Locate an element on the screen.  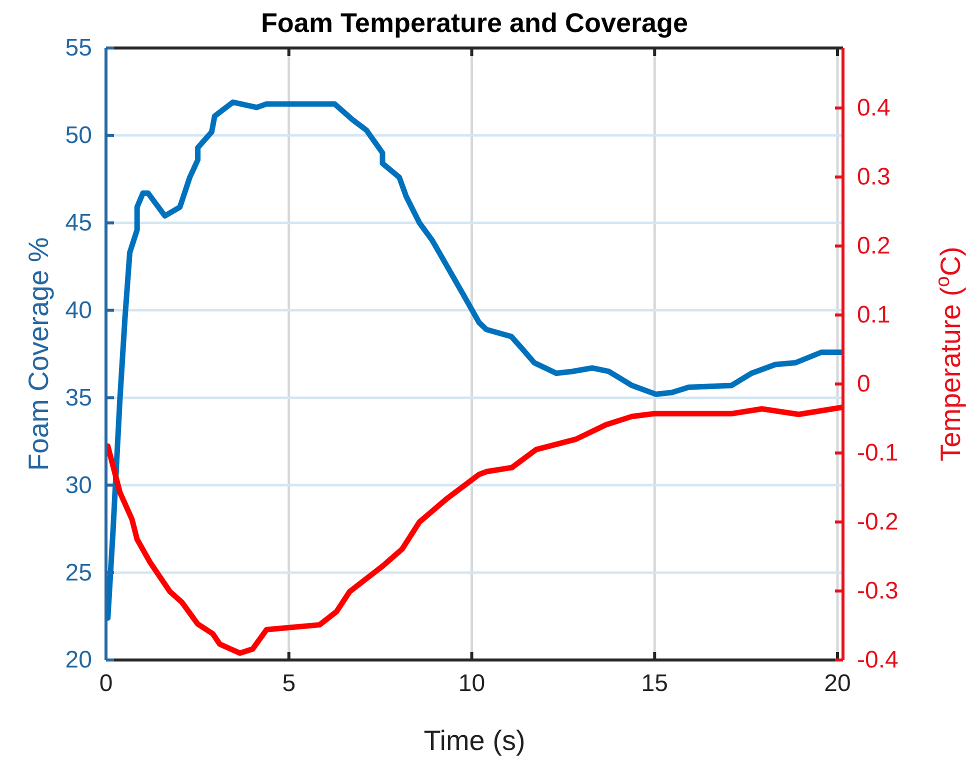
y2-tick-label: -0.1 is located at coordinates (877, 453).